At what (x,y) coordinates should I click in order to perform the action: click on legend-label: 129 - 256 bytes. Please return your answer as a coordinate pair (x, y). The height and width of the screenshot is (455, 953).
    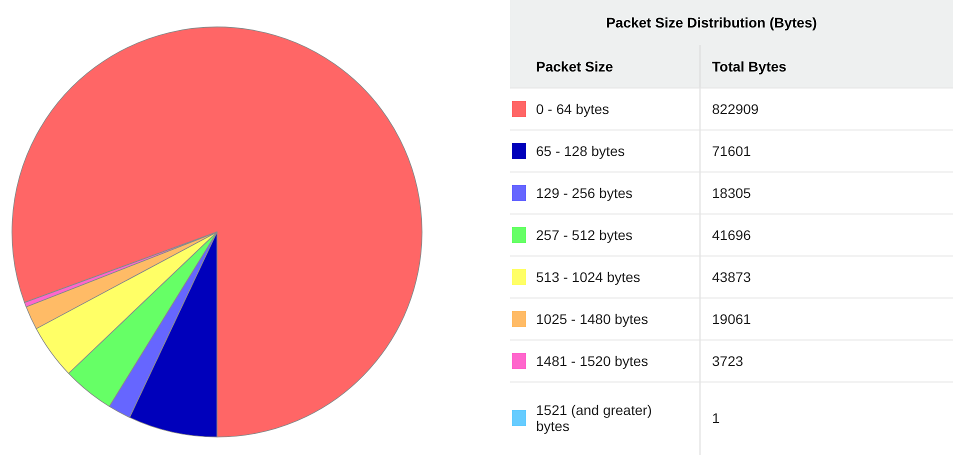
    Looking at the image, I should click on (584, 193).